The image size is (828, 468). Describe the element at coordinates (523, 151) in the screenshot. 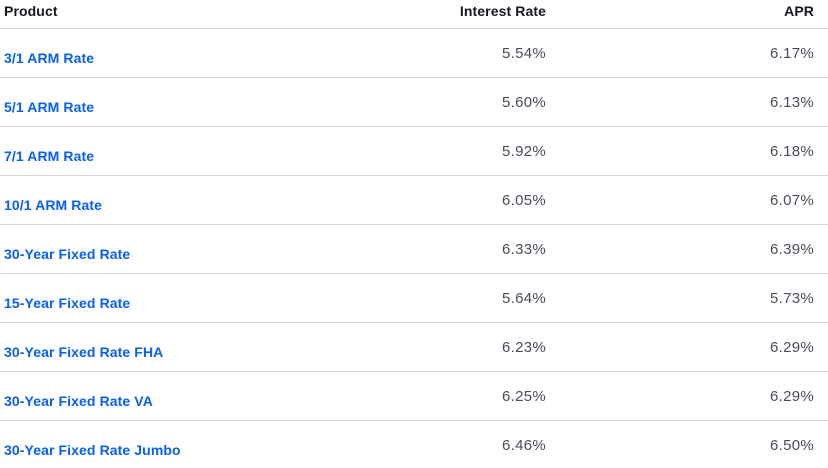

I see `interest-rate-value: 5.92%` at that location.